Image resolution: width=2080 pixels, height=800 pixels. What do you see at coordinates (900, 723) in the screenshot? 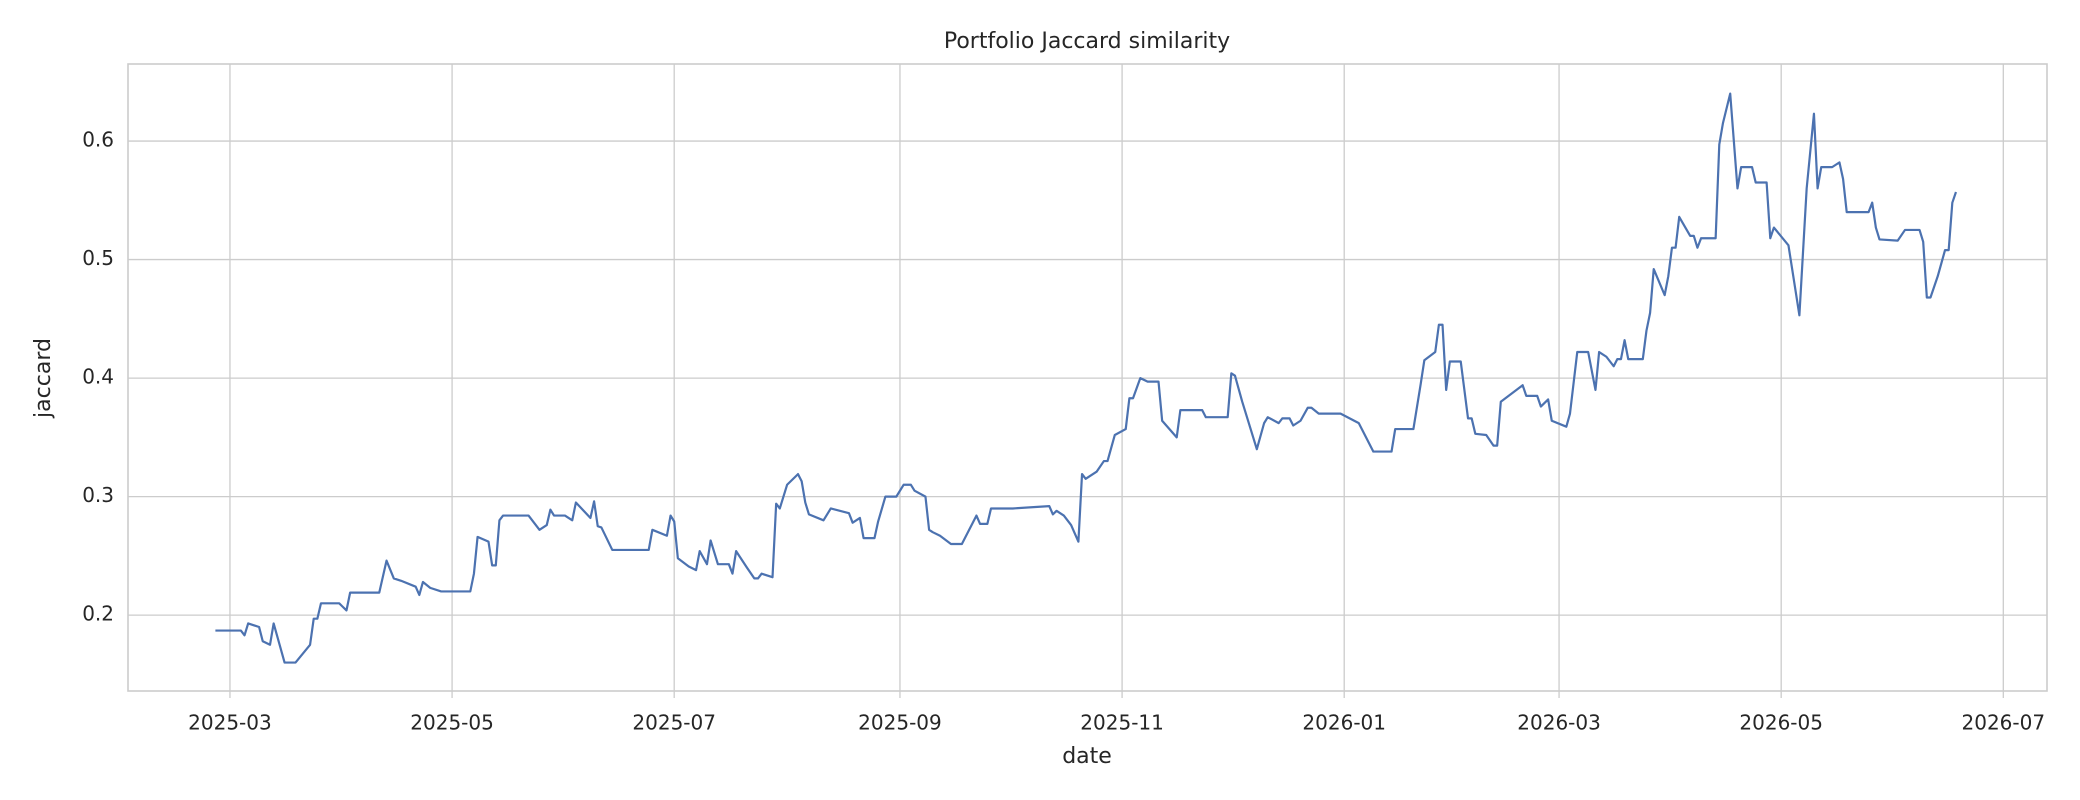
I see `x-tick-label: 2025-09` at bounding box center [900, 723].